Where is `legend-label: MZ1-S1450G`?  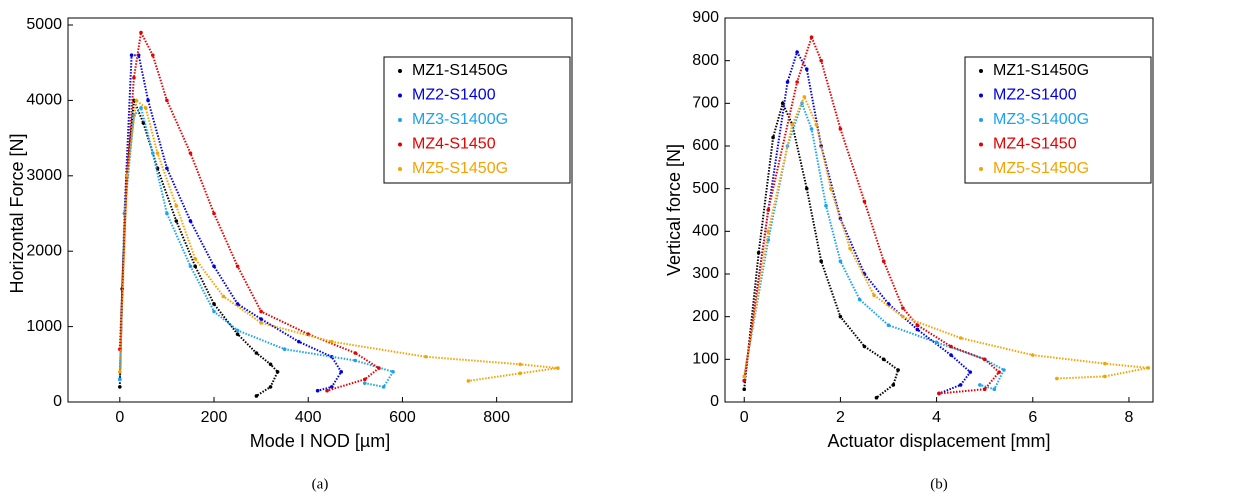 legend-label: MZ1-S1450G is located at coordinates (1041, 70).